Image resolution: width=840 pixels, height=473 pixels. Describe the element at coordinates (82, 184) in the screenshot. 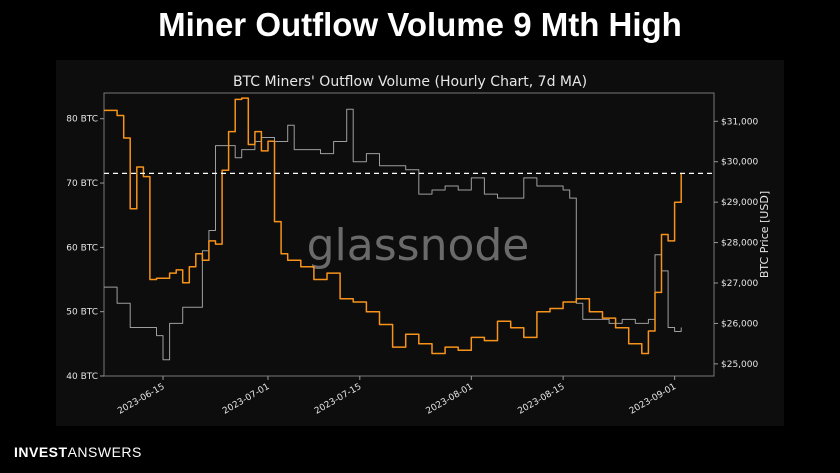

I see `left-tick-label: 70 BTC` at that location.